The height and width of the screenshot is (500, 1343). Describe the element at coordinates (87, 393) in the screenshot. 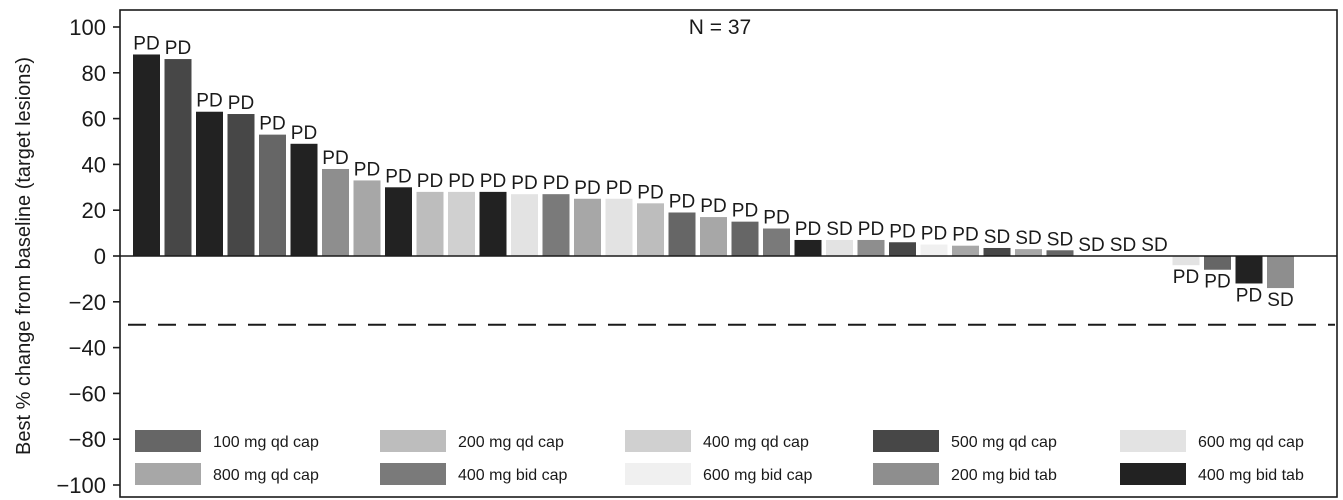

I see `y-tick-label: −60` at that location.